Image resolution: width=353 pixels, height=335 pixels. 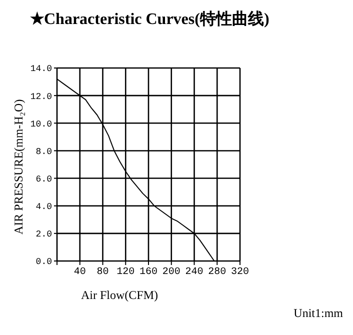 What do you see at coordinates (41, 97) in the screenshot?
I see `y-tick-label: 12.0` at bounding box center [41, 97].